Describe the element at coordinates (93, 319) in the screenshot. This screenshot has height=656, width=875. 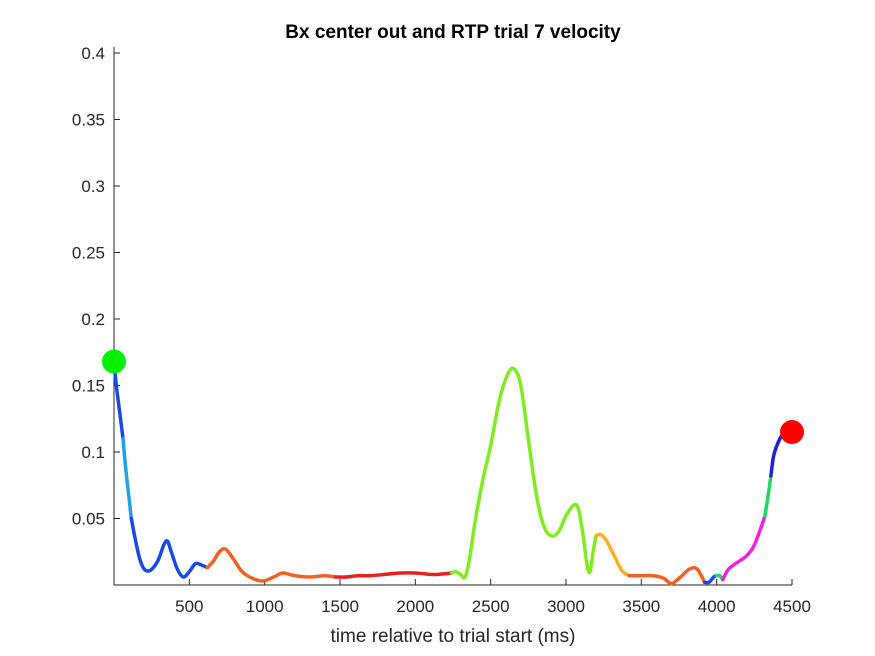
I see `y-tick-label: 0.2` at that location.